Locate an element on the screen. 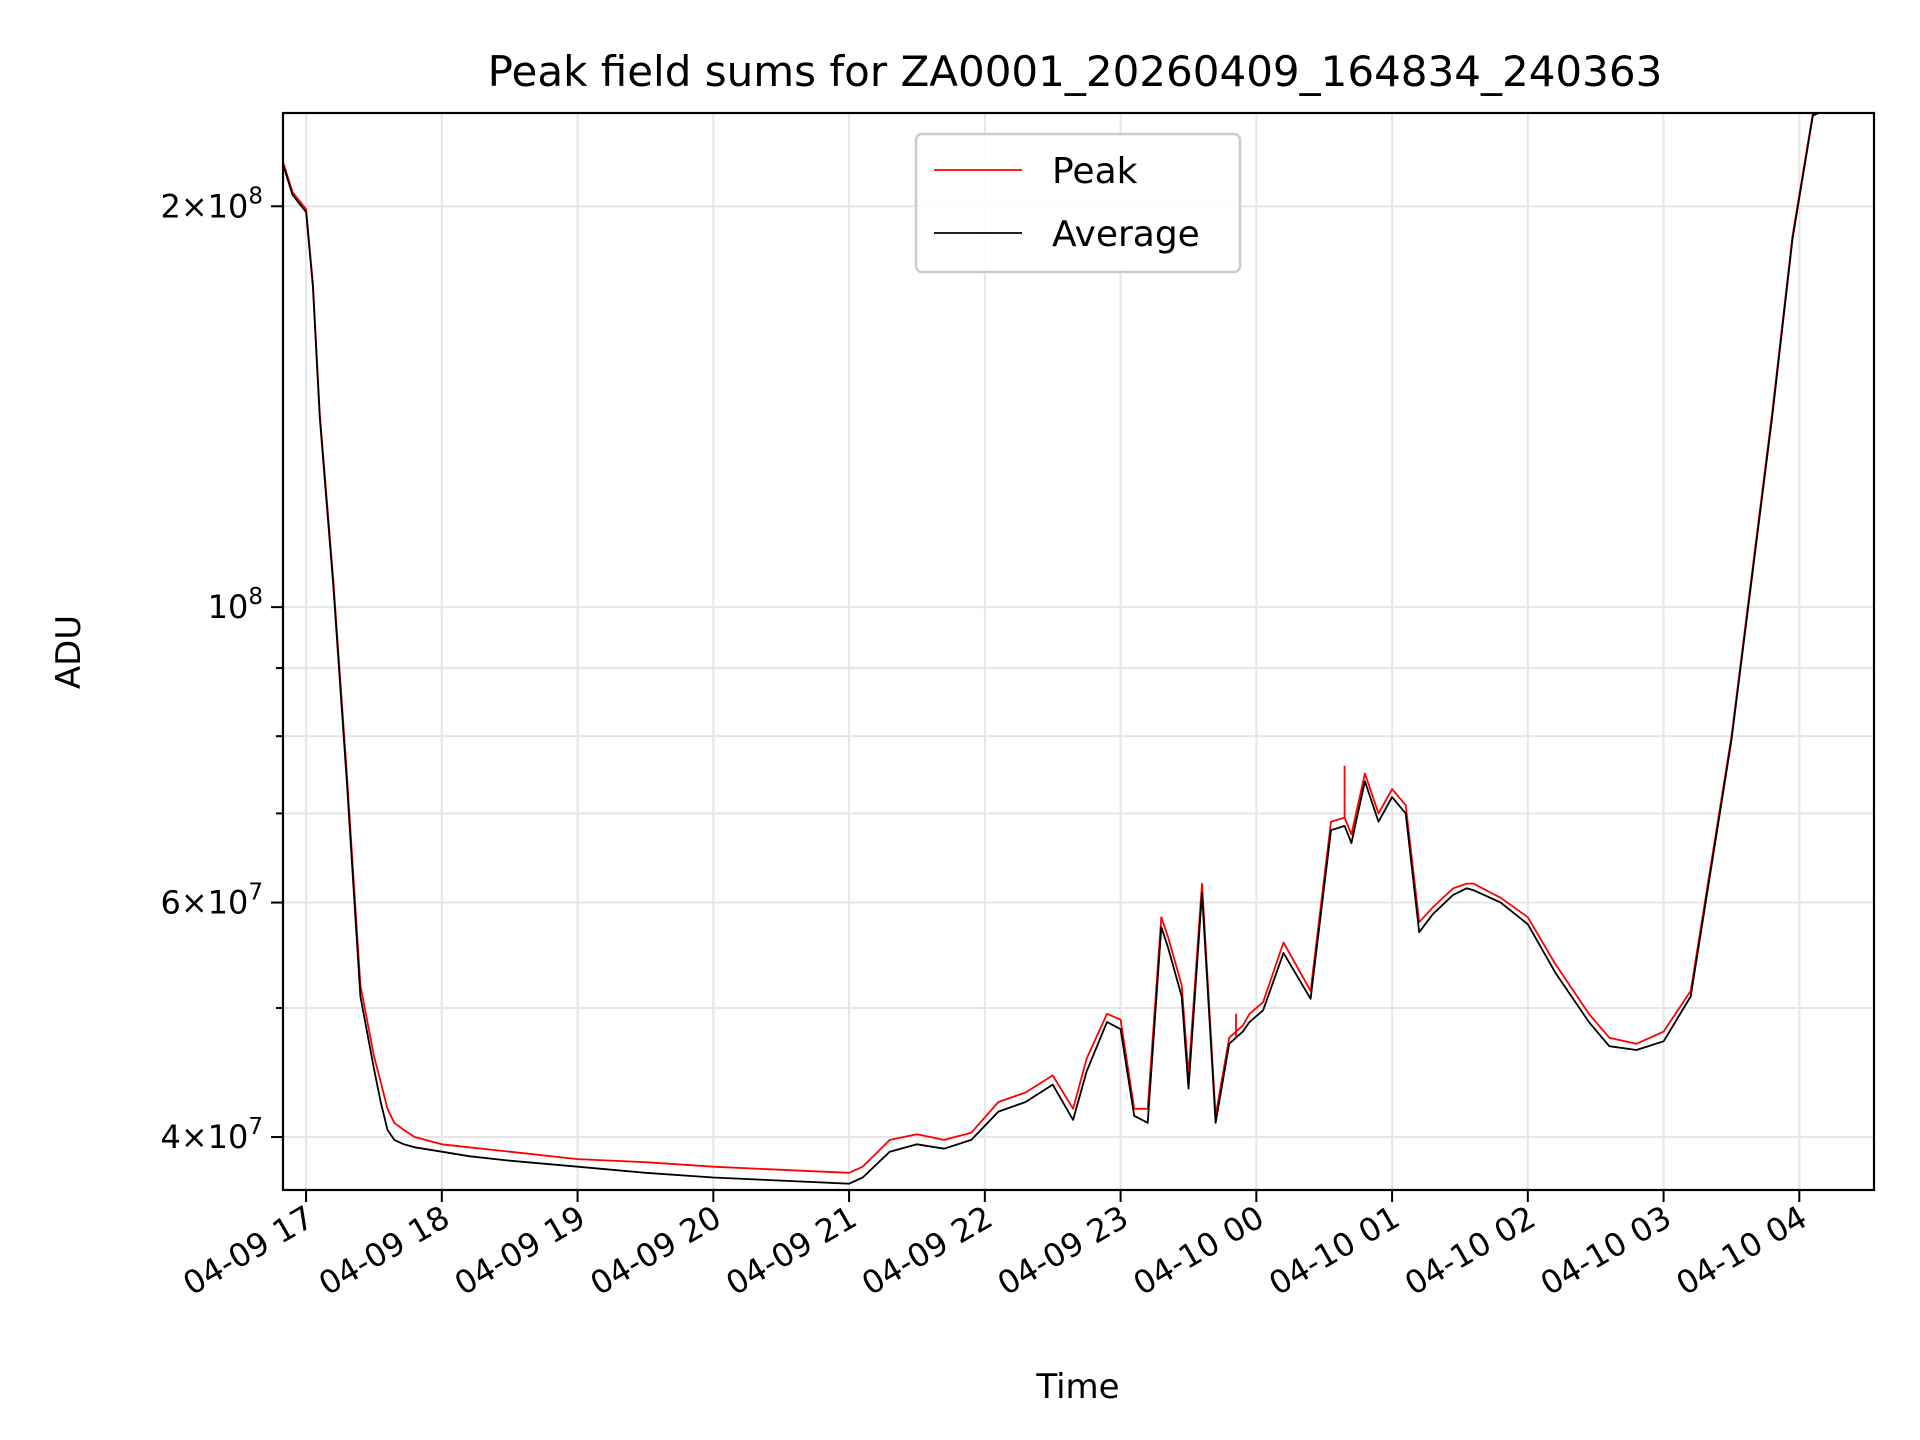  legend-box is located at coordinates (1078, 203).